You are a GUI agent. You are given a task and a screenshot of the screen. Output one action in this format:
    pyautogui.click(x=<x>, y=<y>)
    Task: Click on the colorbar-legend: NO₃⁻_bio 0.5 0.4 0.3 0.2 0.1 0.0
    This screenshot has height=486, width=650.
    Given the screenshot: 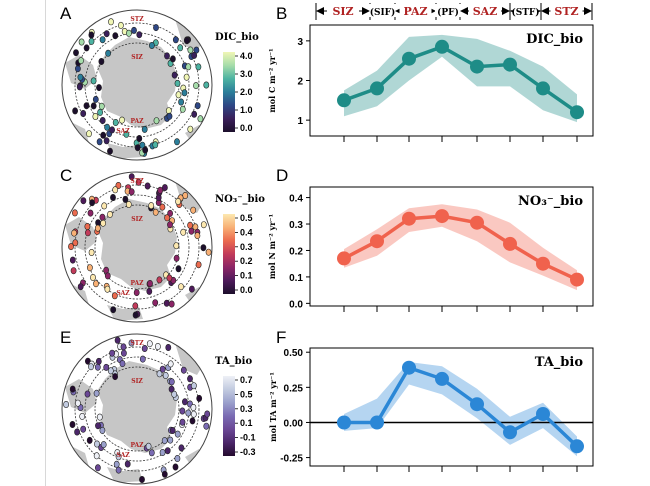 What is the action you would take?
    pyautogui.click(x=240, y=244)
    